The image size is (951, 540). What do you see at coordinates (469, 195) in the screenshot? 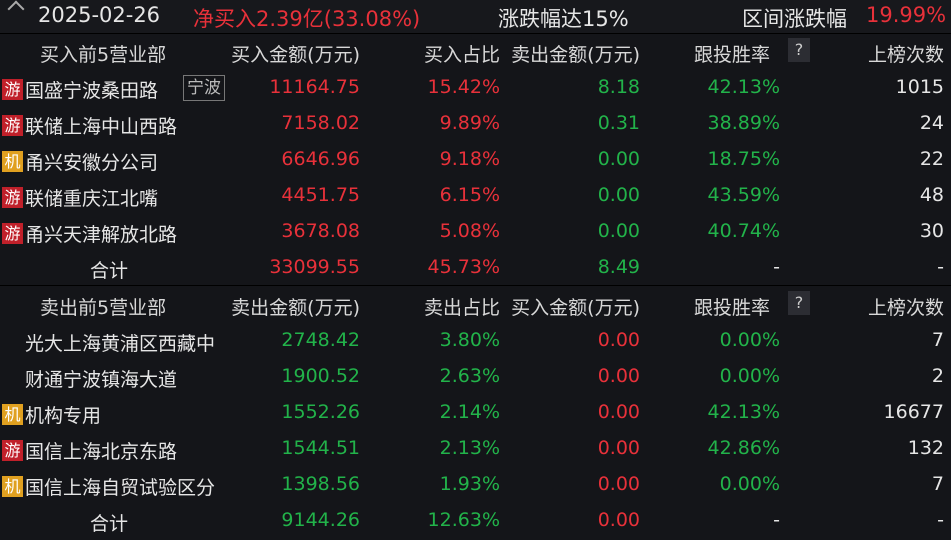
I see `ratio: 6.15%` at bounding box center [469, 195].